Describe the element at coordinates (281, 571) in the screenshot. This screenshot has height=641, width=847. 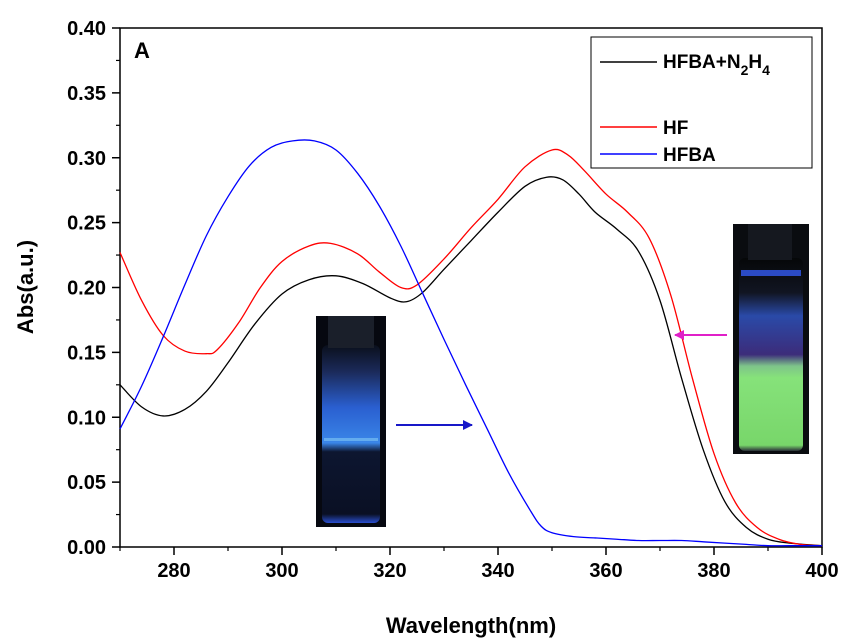
I see `x-tick-label: 300` at that location.